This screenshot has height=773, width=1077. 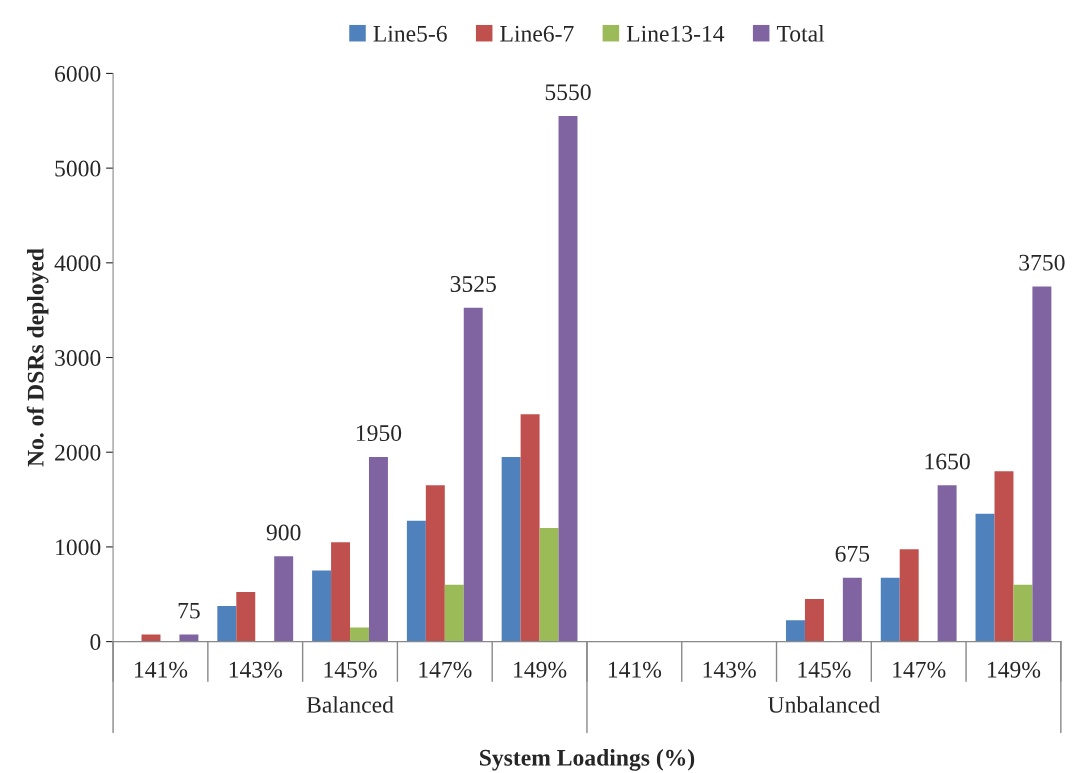 I want to click on data-label: 675, so click(x=852, y=553).